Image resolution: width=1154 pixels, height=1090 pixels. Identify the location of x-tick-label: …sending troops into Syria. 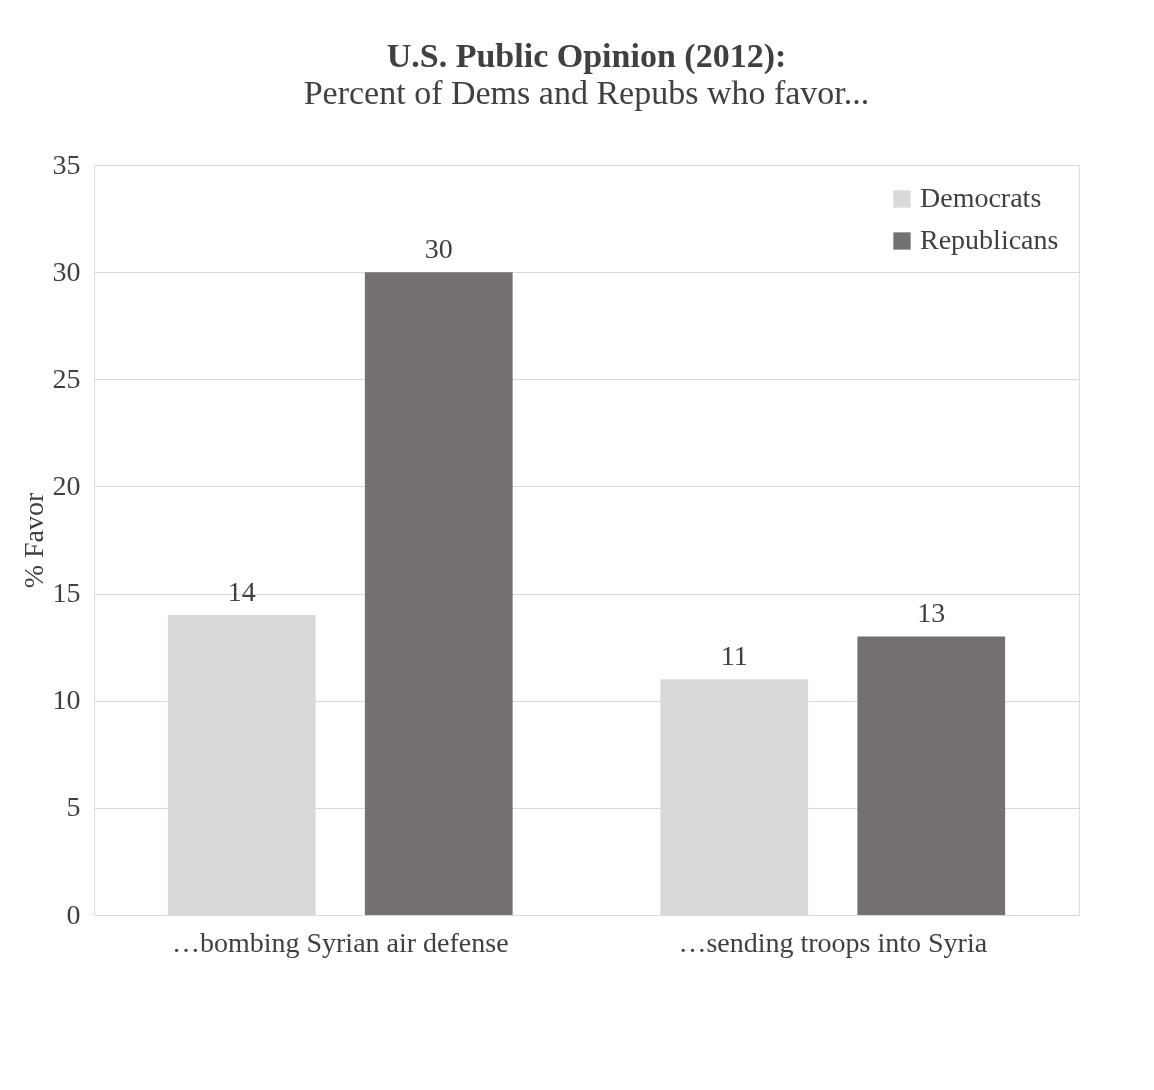
(833, 942).